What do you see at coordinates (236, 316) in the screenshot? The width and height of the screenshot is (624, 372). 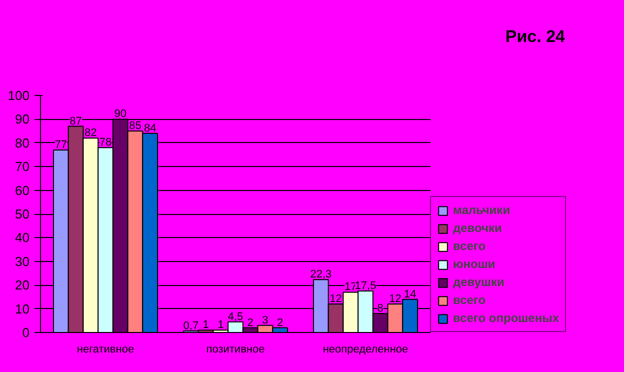 I see `data-label: 4,5` at bounding box center [236, 316].